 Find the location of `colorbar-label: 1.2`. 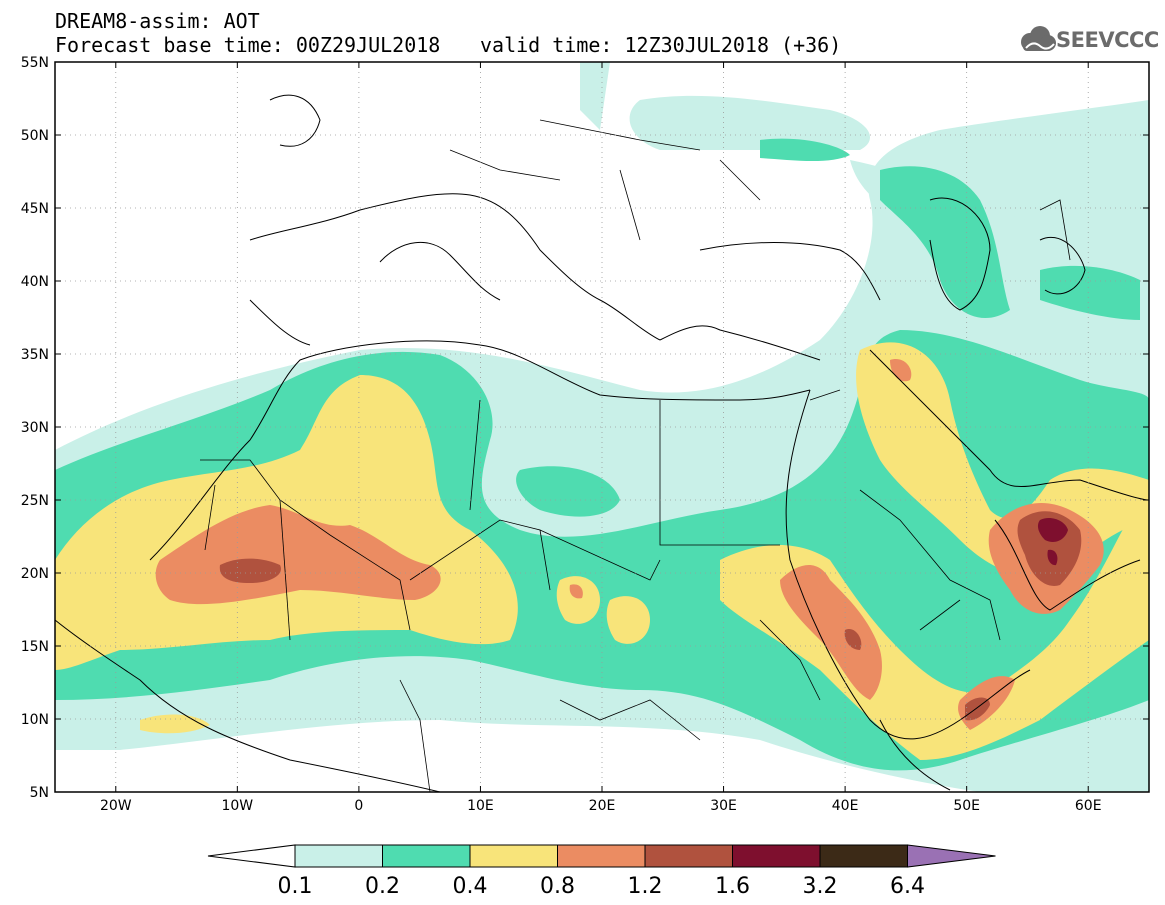

colorbar-label: 1.2 is located at coordinates (645, 886).